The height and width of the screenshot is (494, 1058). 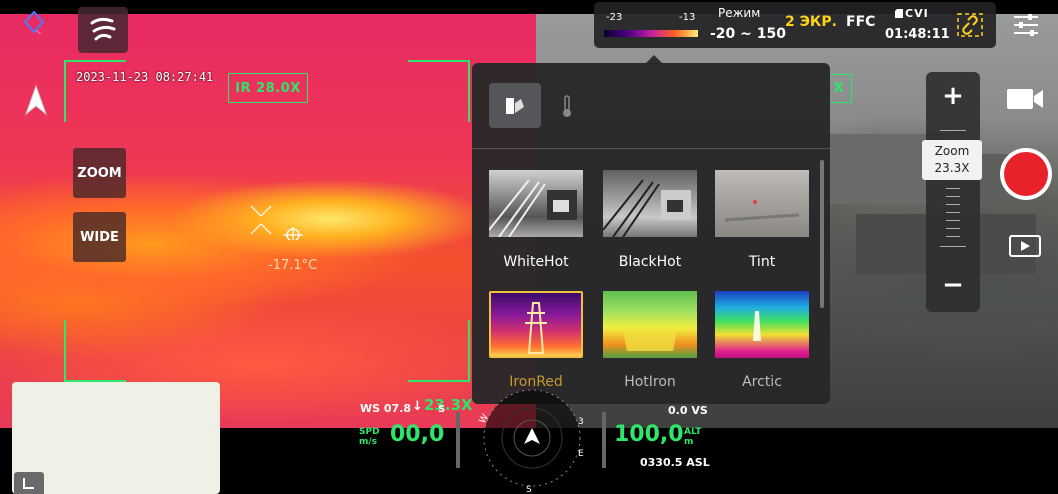 I want to click on recorder-status: CVI, so click(x=912, y=13).